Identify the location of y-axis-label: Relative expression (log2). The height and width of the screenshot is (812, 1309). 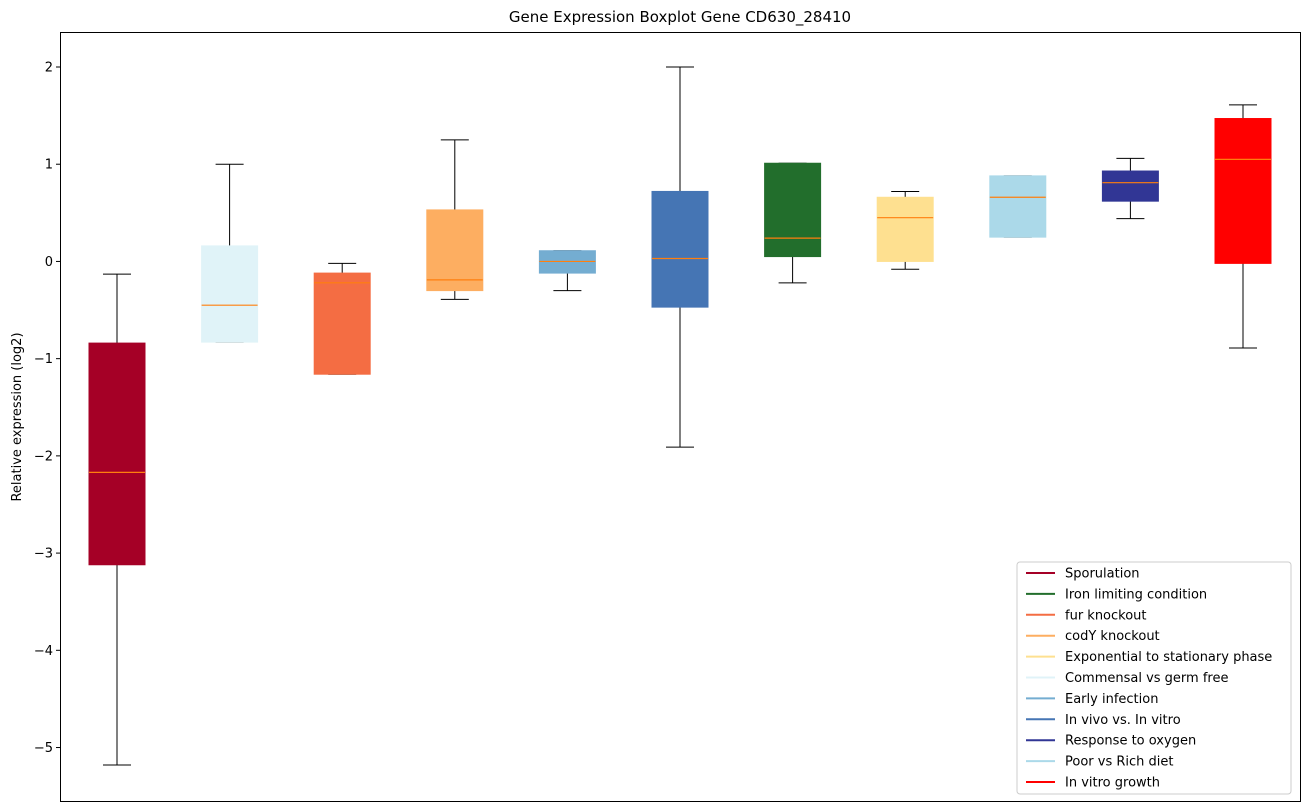
(17, 416).